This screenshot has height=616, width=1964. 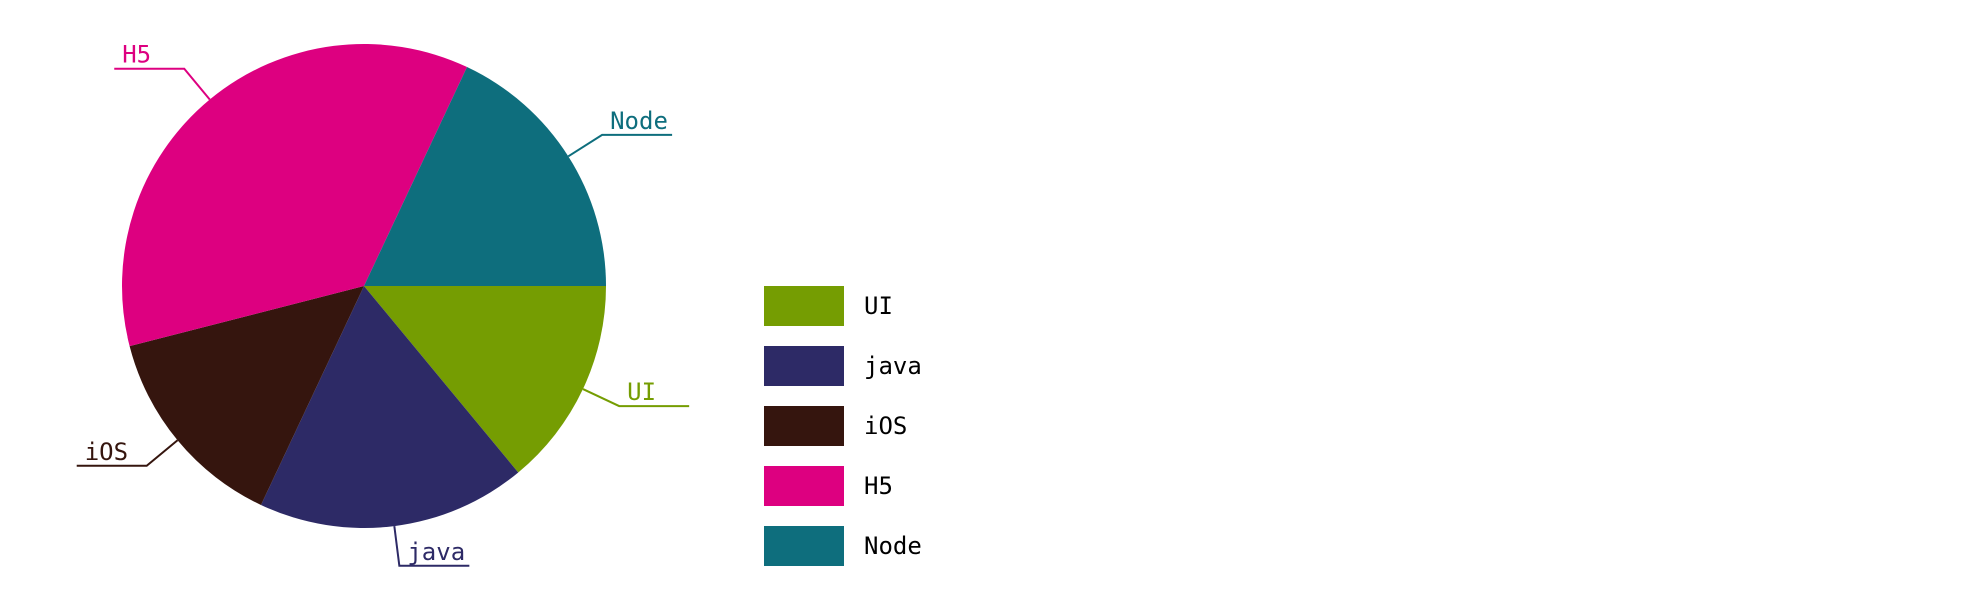 I want to click on legend: UI java iOS H5 Node, so click(x=843, y=426).